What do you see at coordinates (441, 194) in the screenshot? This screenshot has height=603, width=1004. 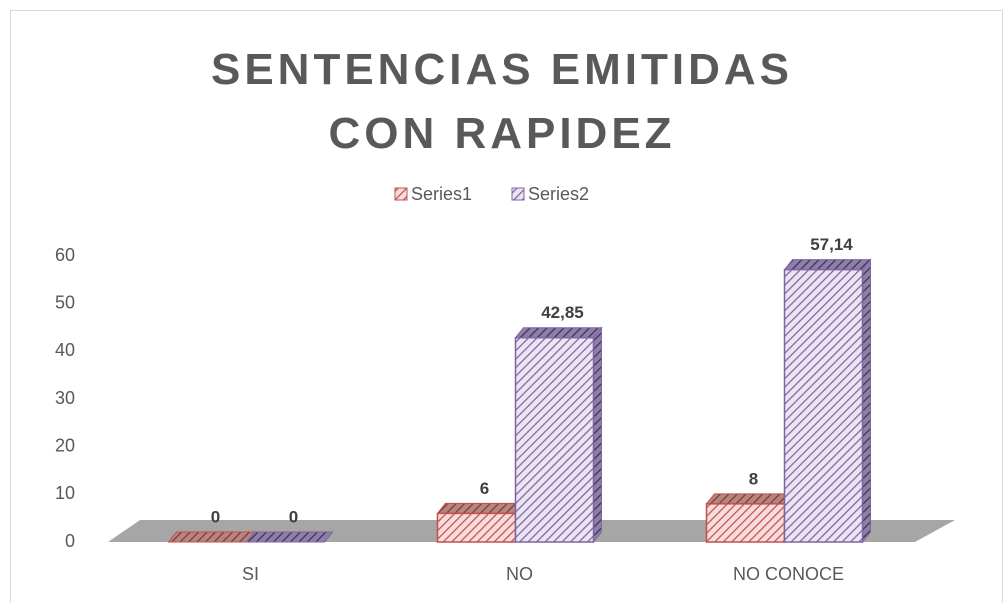 I see `legend-label: Series1` at bounding box center [441, 194].